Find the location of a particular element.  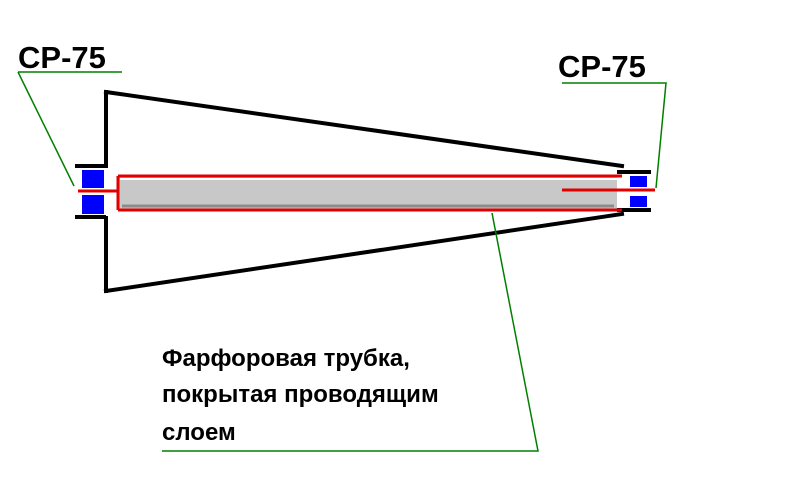

left-connector is located at coordinates (96, 191).